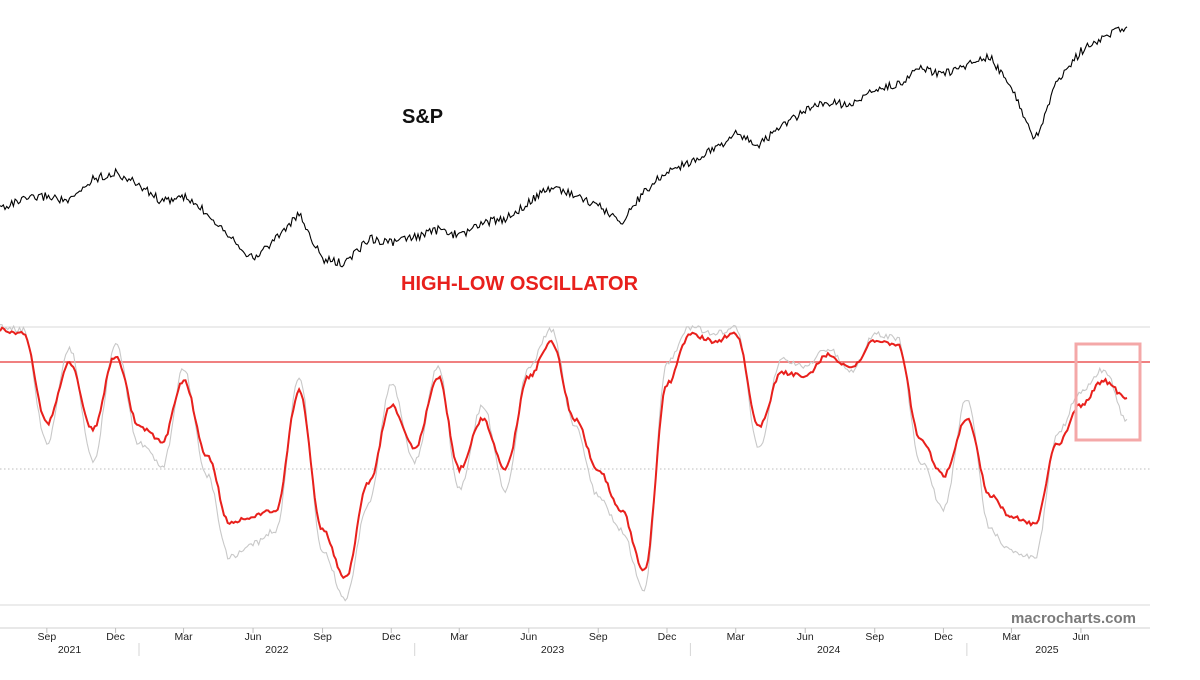  I want to click on year-labels: 2021 2022 2023 2024 2025, so click(558, 649).